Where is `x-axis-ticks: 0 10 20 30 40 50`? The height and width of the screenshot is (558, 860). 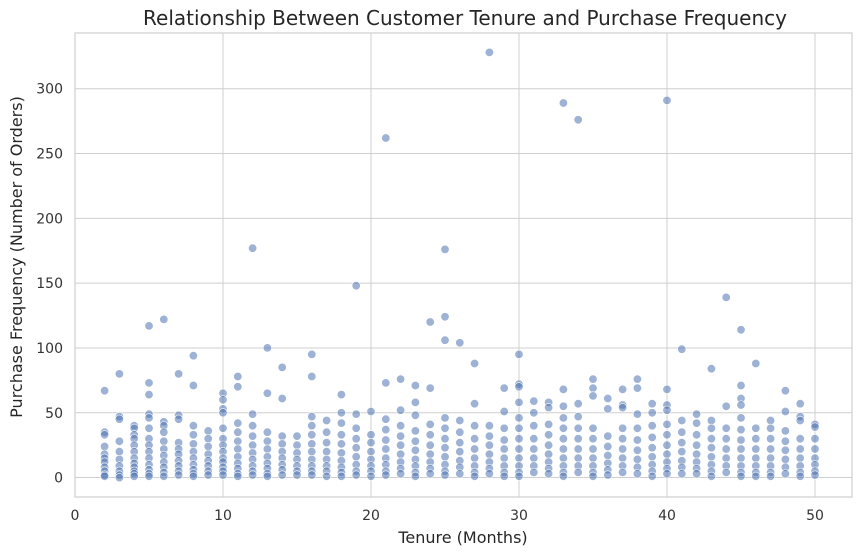
x-axis-ticks: 0 10 20 30 40 50 is located at coordinates (447, 516).